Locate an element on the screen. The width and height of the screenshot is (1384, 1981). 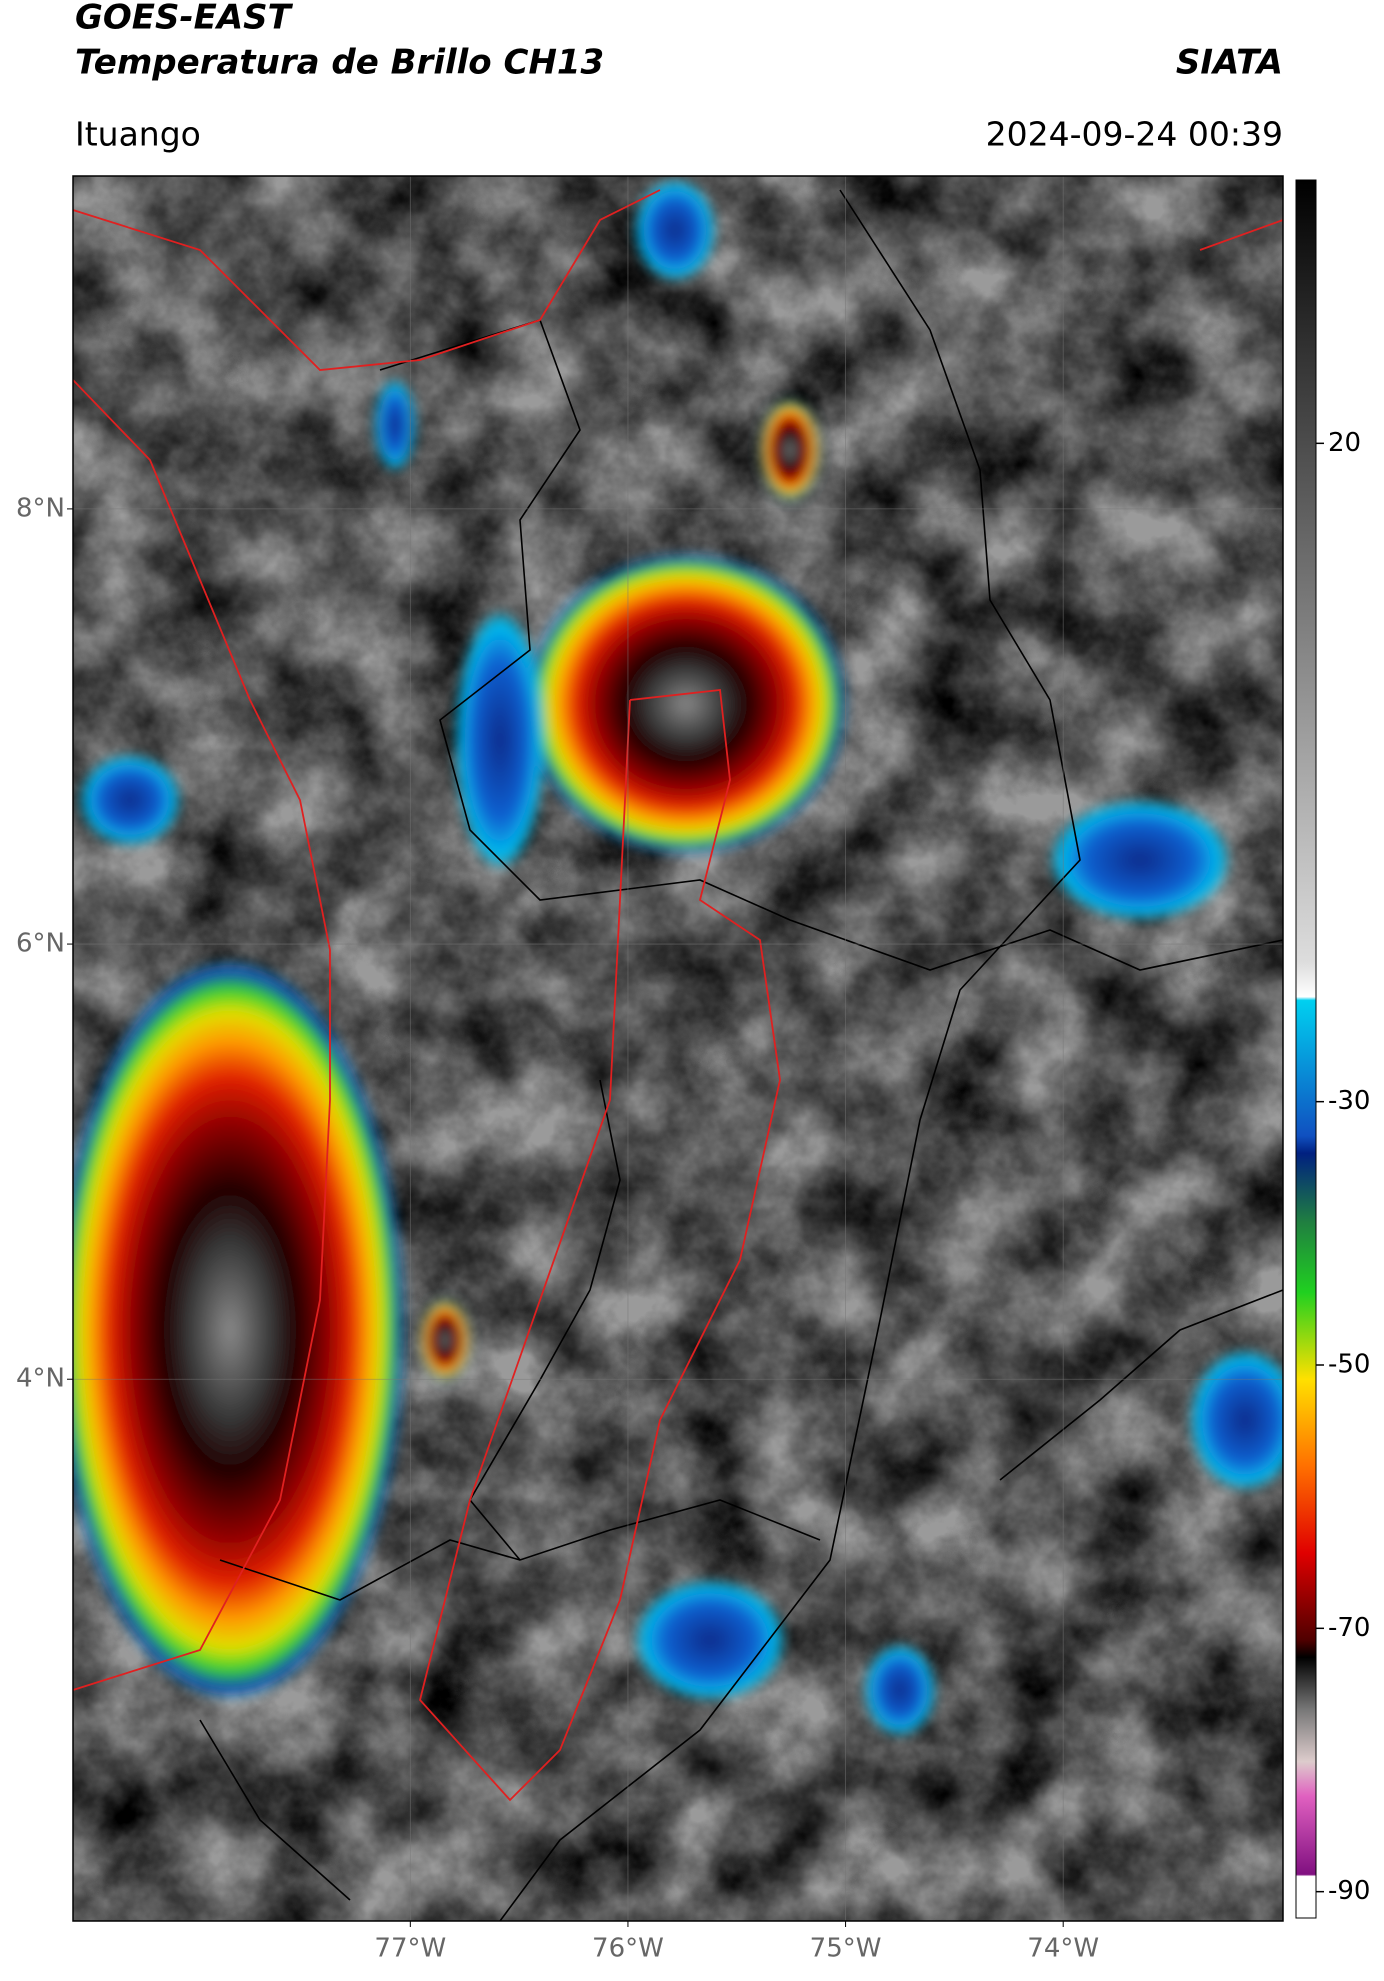
colorbar-tick-label: -30 is located at coordinates (1349, 1101).